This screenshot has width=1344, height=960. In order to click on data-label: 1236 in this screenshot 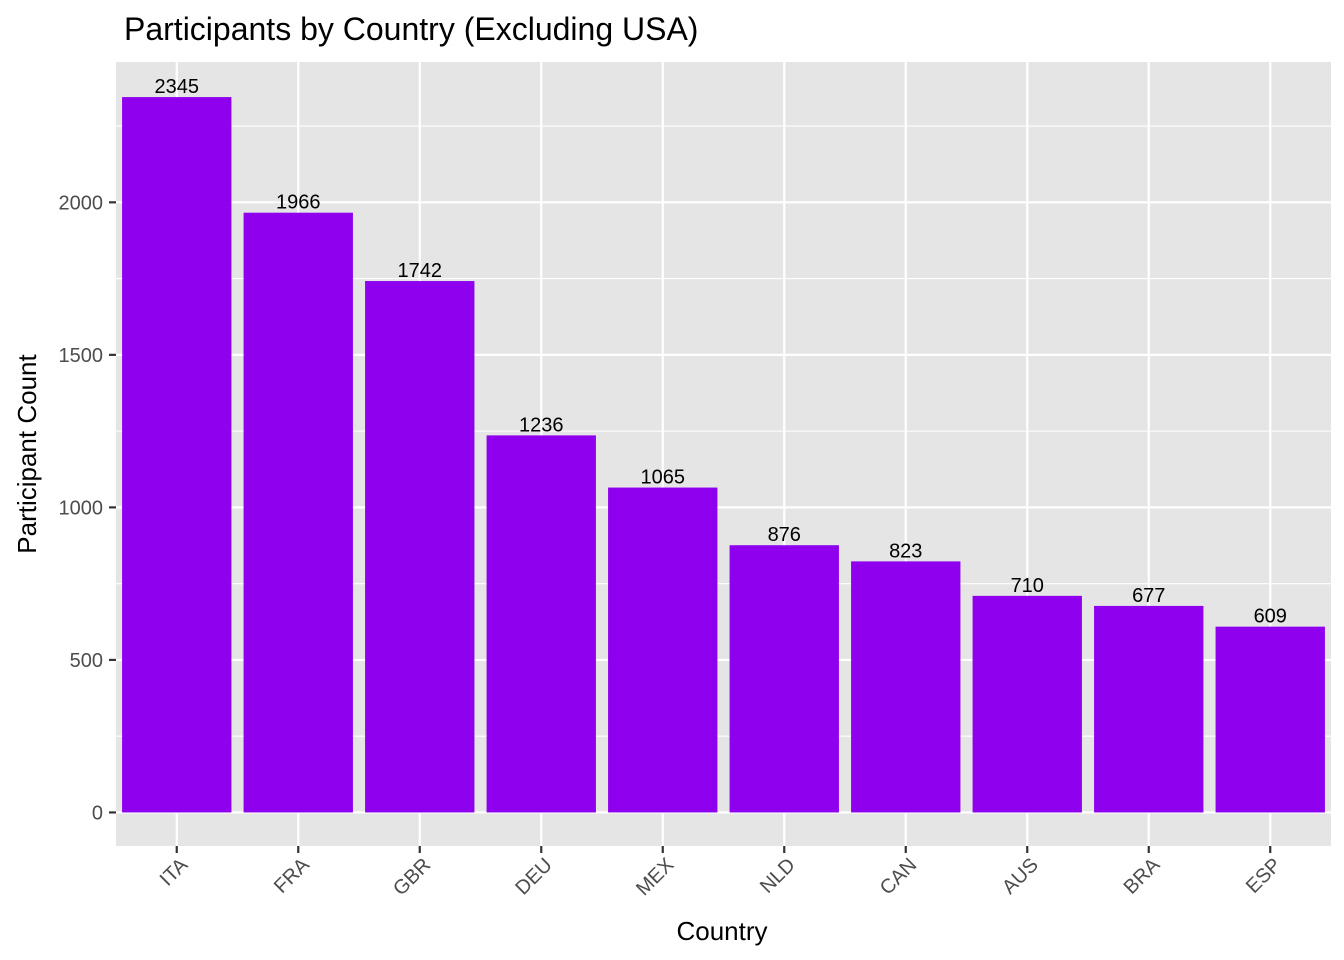, I will do `click(541, 425)`.